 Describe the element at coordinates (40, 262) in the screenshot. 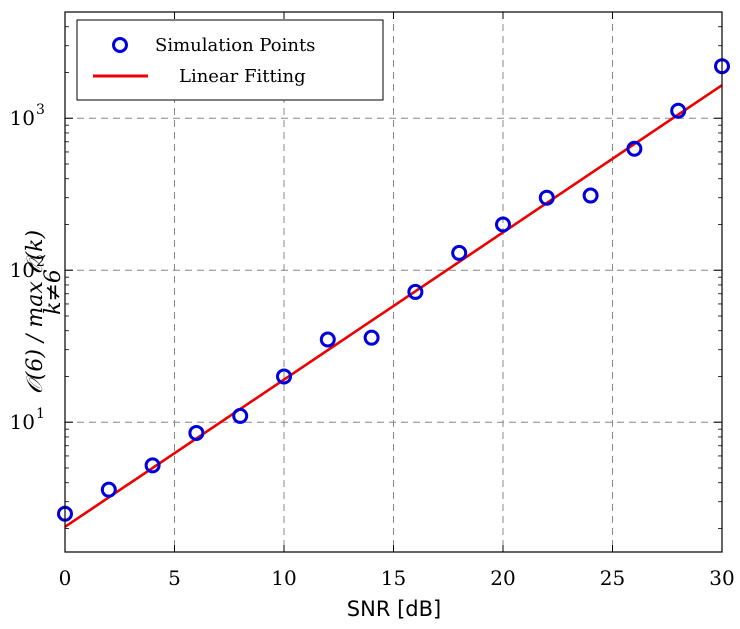

I see `y-tick-label-exponent: 2` at that location.